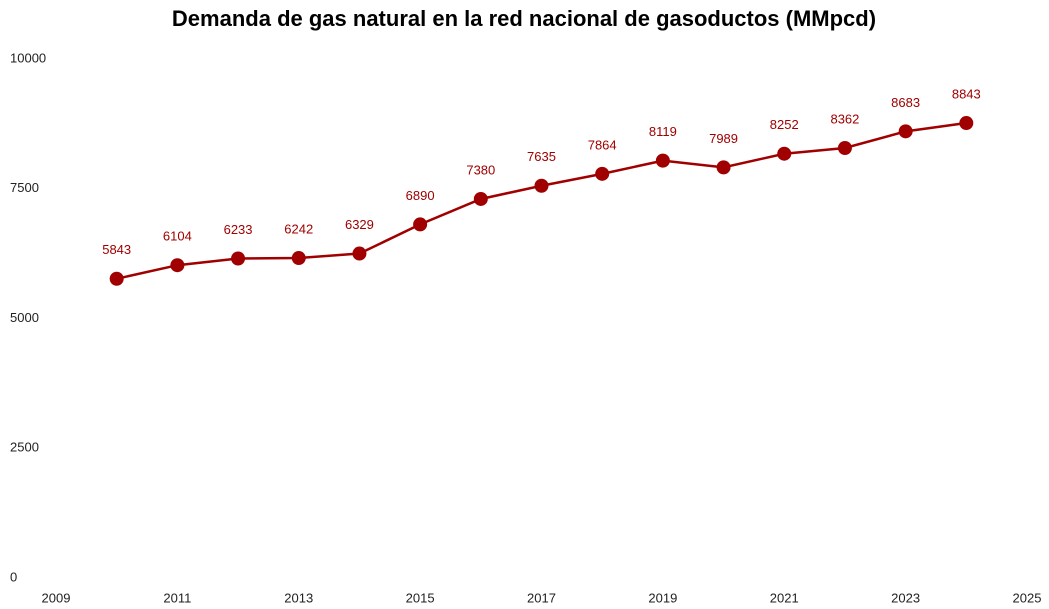 The height and width of the screenshot is (609, 1049). Describe the element at coordinates (24, 317) in the screenshot. I see `y-tick-label: 5000` at that location.